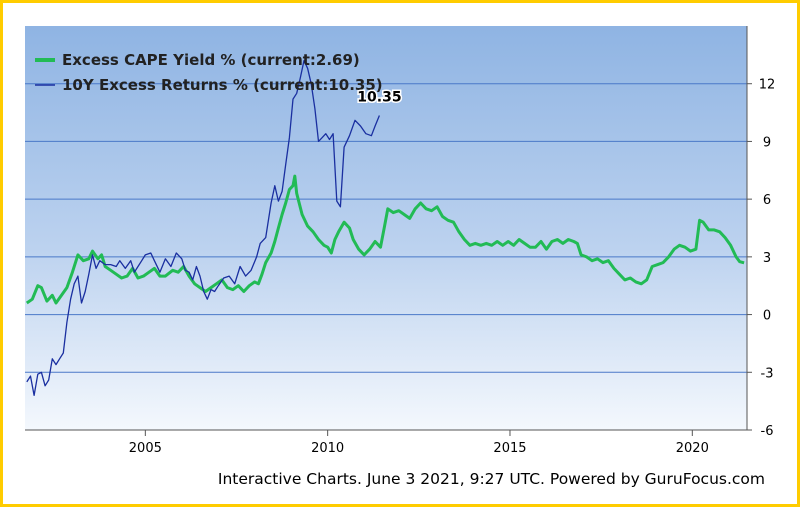 This screenshot has width=800, height=507. I want to click on x-tick-label: 2015, so click(509, 448).